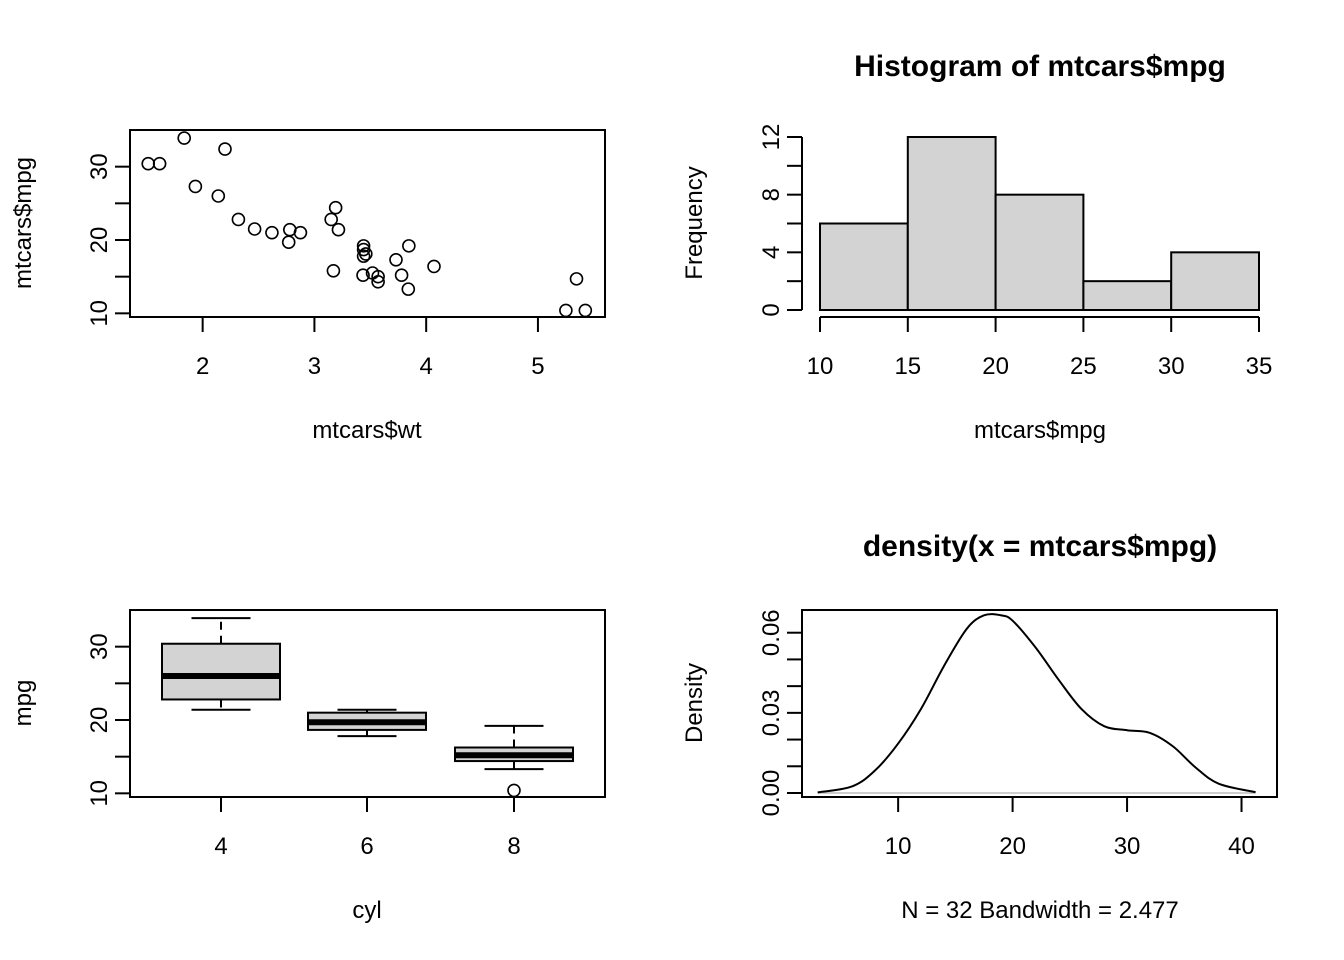 This screenshot has width=1344, height=960. What do you see at coordinates (1040, 66) in the screenshot?
I see `chart-title: Histogram of mtcars$mpg` at bounding box center [1040, 66].